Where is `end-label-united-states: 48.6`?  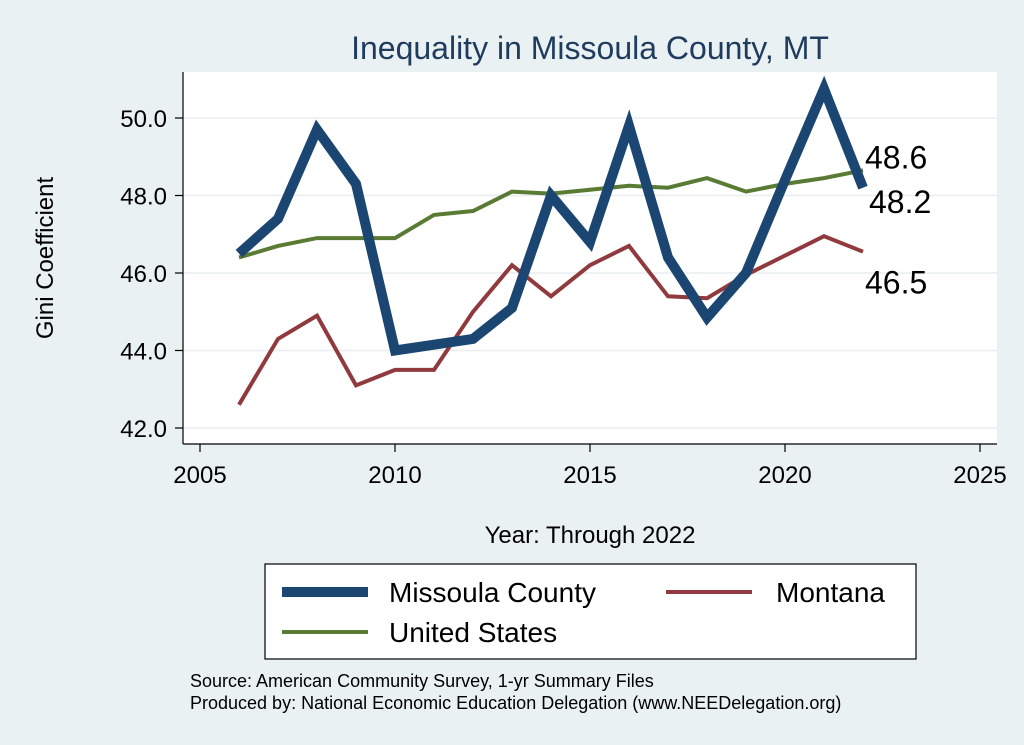
end-label-united-states: 48.6 is located at coordinates (896, 157).